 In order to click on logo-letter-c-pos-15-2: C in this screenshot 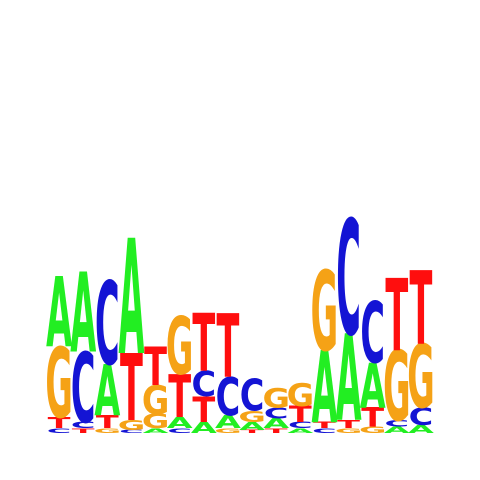, I will do `click(397, 423)`.